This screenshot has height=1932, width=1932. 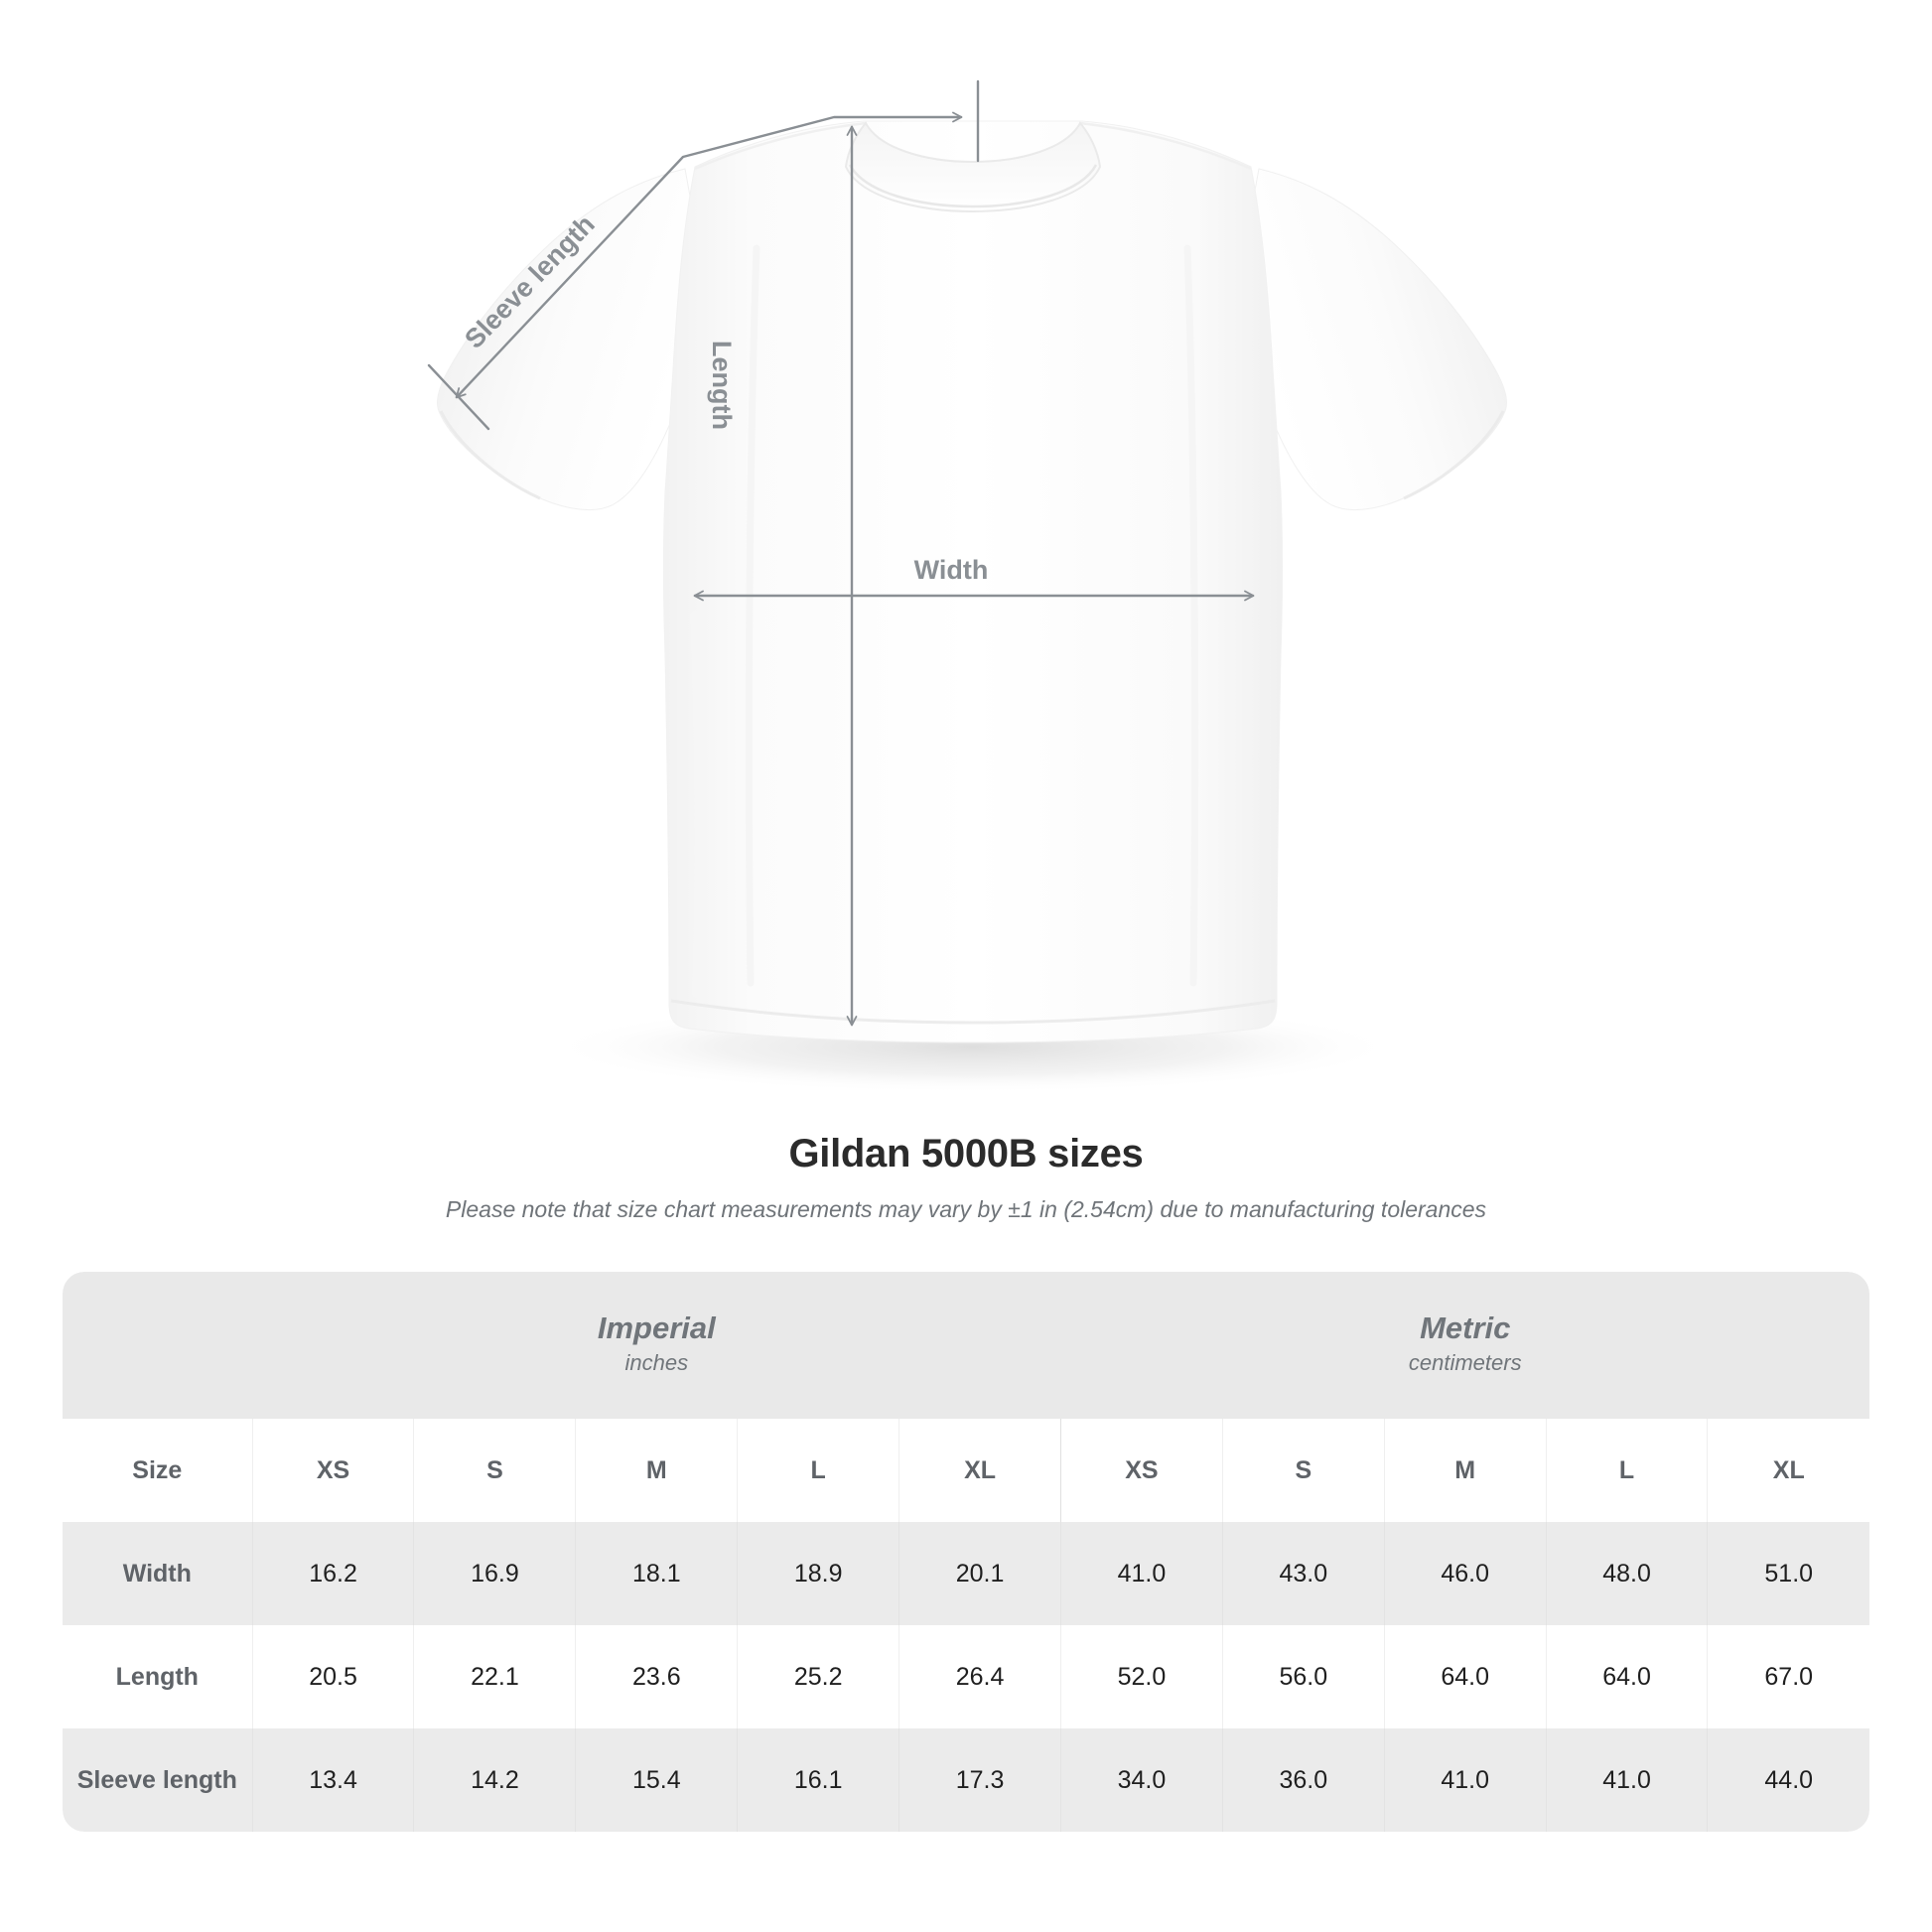 I want to click on width-label: Width, so click(x=951, y=570).